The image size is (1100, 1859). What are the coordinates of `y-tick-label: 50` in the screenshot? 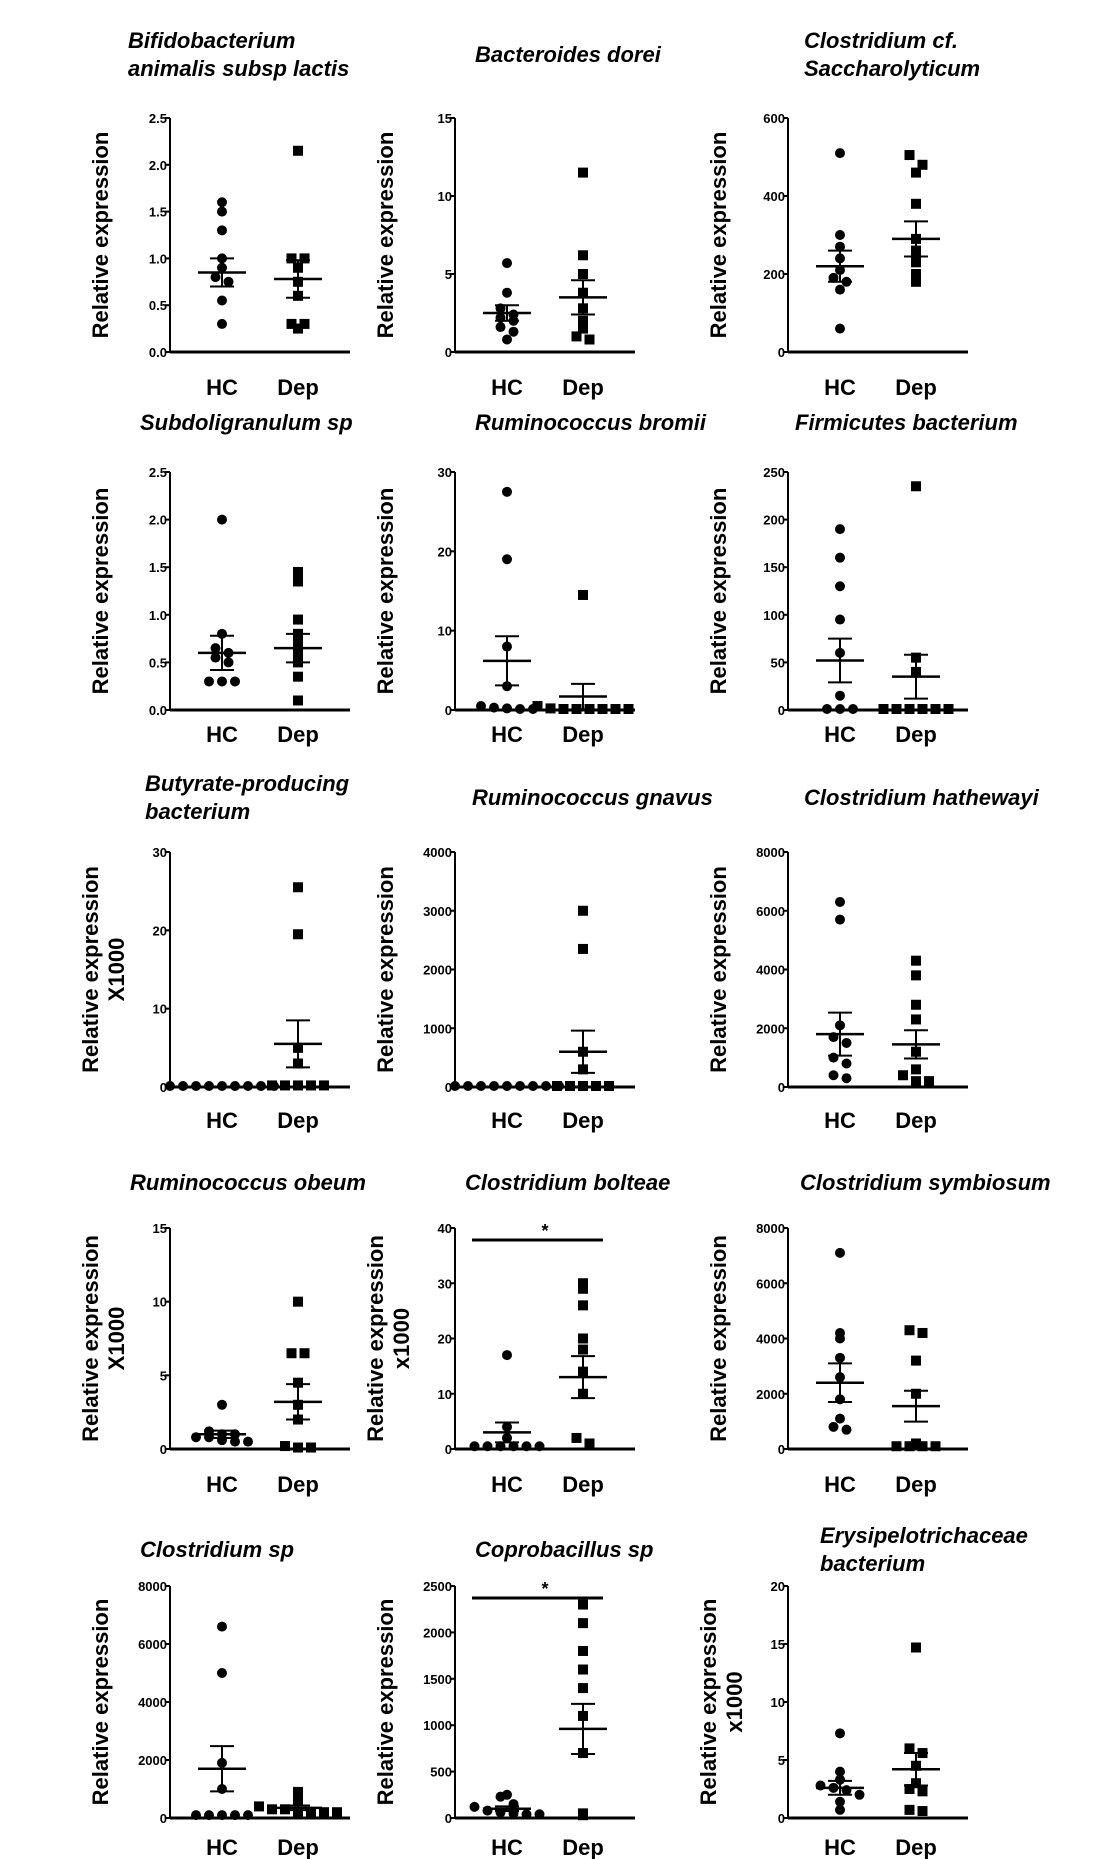 It's located at (778, 662).